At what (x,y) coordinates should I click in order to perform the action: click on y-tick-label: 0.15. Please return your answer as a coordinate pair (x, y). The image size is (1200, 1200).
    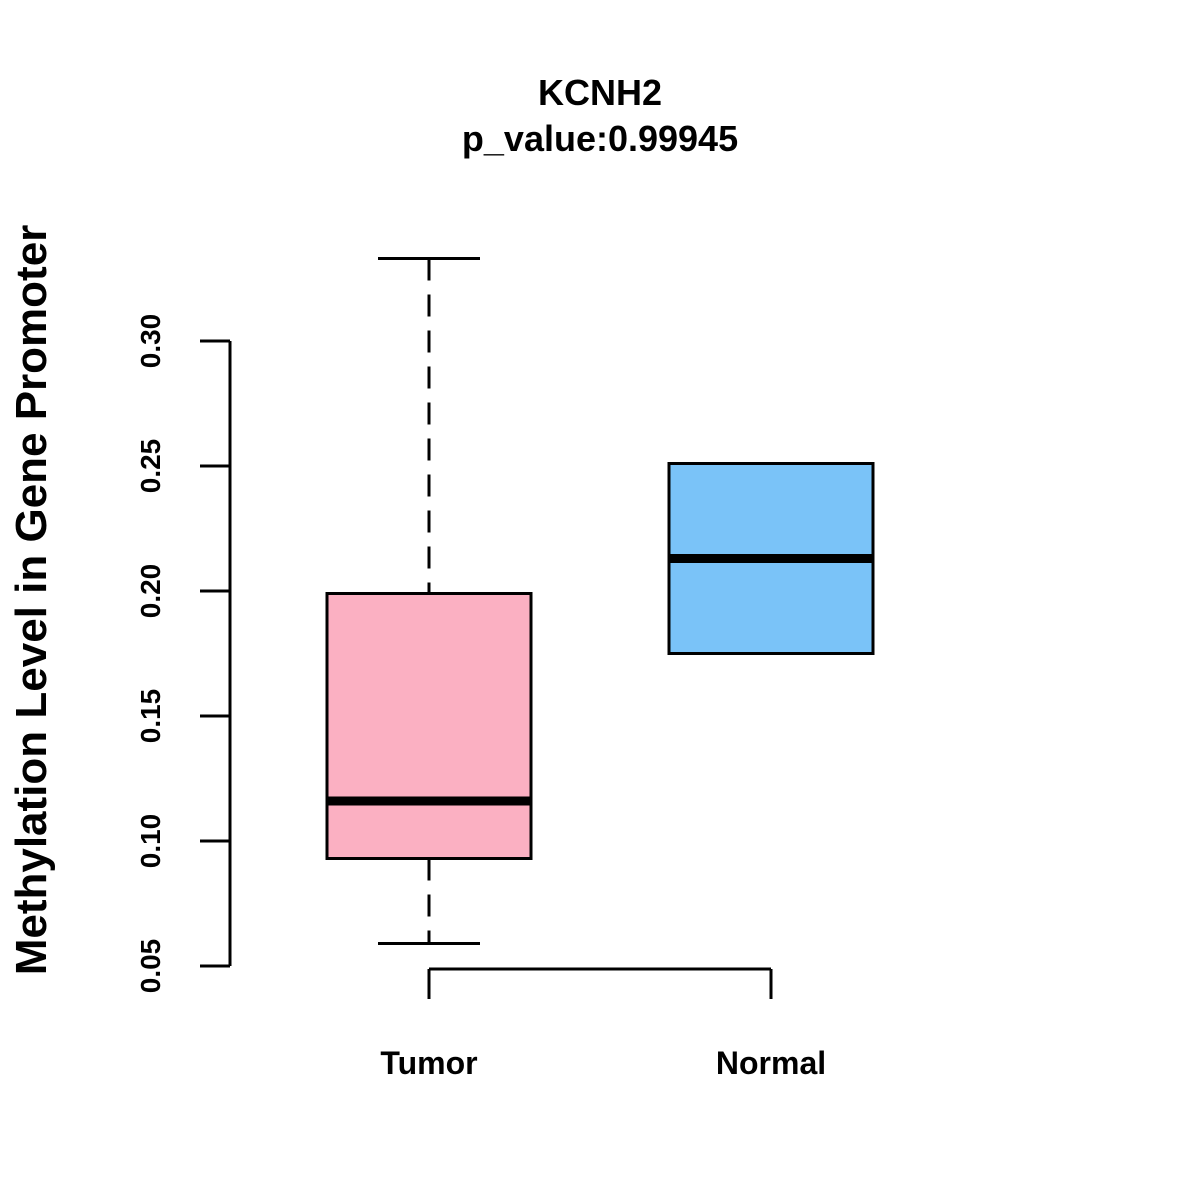
    Looking at the image, I should click on (150, 716).